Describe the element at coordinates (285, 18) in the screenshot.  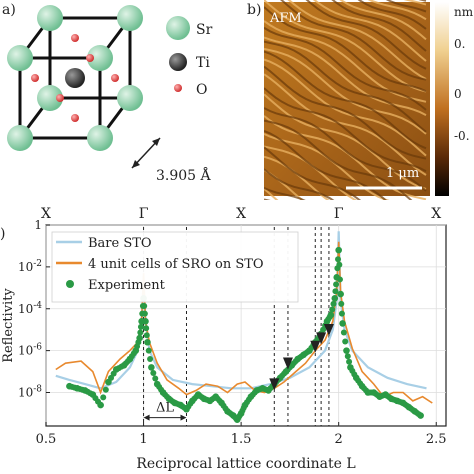
I see `afm-title: AFM` at that location.